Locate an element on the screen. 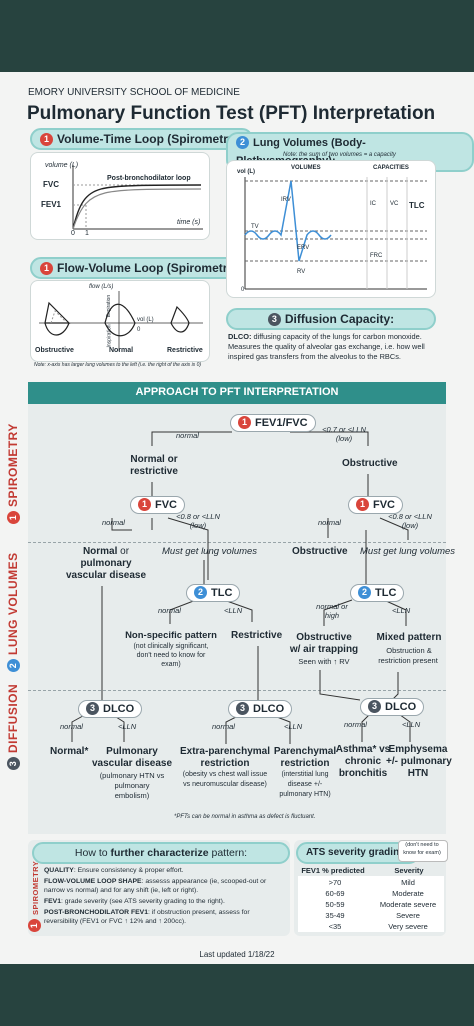 This screenshot has height=1026, width=474. emph-2: +/- pulmonary is located at coordinates (419, 761).